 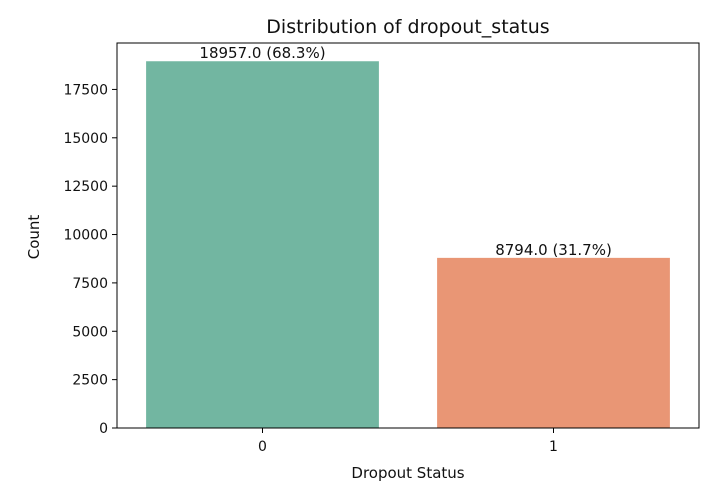 What do you see at coordinates (553, 250) in the screenshot?
I see `data-label-1: 8794.0 (31.7%)` at bounding box center [553, 250].